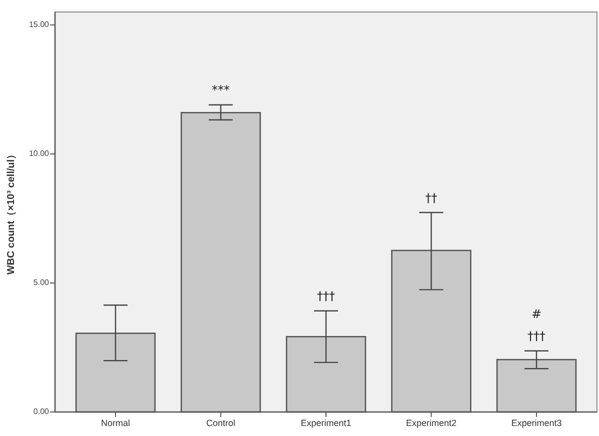 This screenshot has height=436, width=599. Describe the element at coordinates (326, 423) in the screenshot. I see `x-tick-label: Experiment1` at that location.